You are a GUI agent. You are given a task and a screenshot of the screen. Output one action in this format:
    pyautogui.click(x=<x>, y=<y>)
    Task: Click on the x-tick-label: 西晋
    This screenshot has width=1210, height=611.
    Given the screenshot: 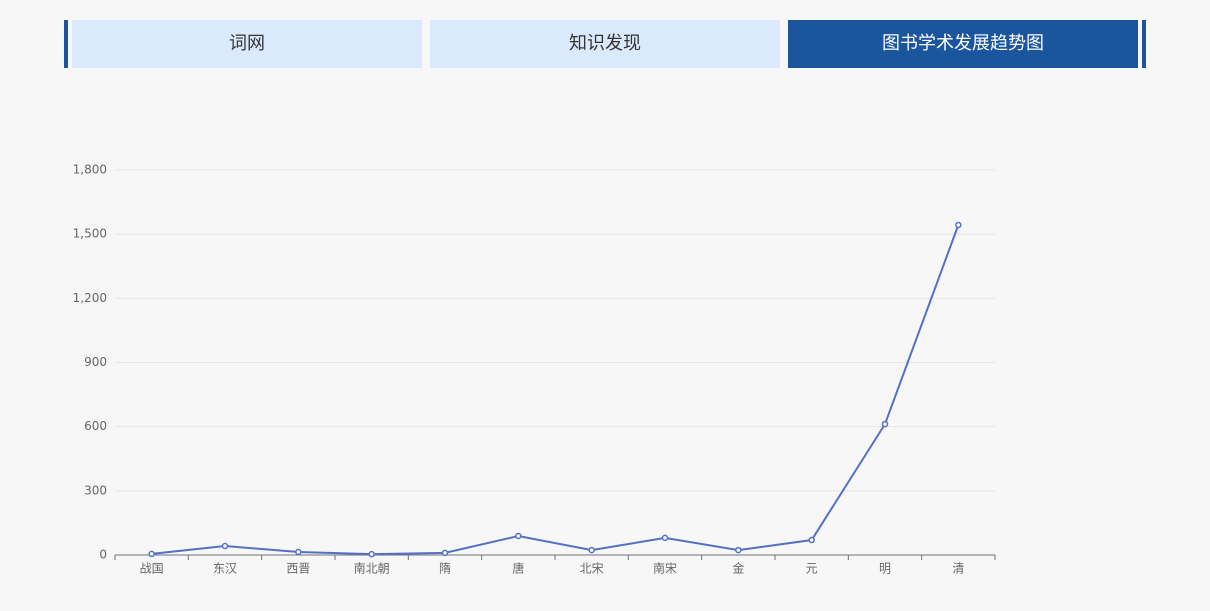 What is the action you would take?
    pyautogui.click(x=298, y=569)
    